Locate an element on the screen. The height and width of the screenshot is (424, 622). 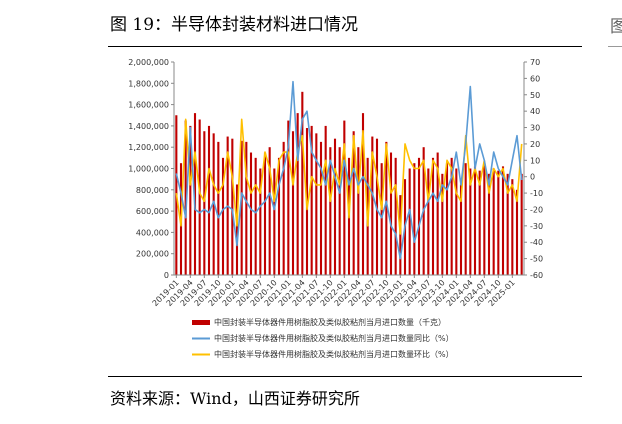
right-tick-label: -20 is located at coordinates (536, 209).